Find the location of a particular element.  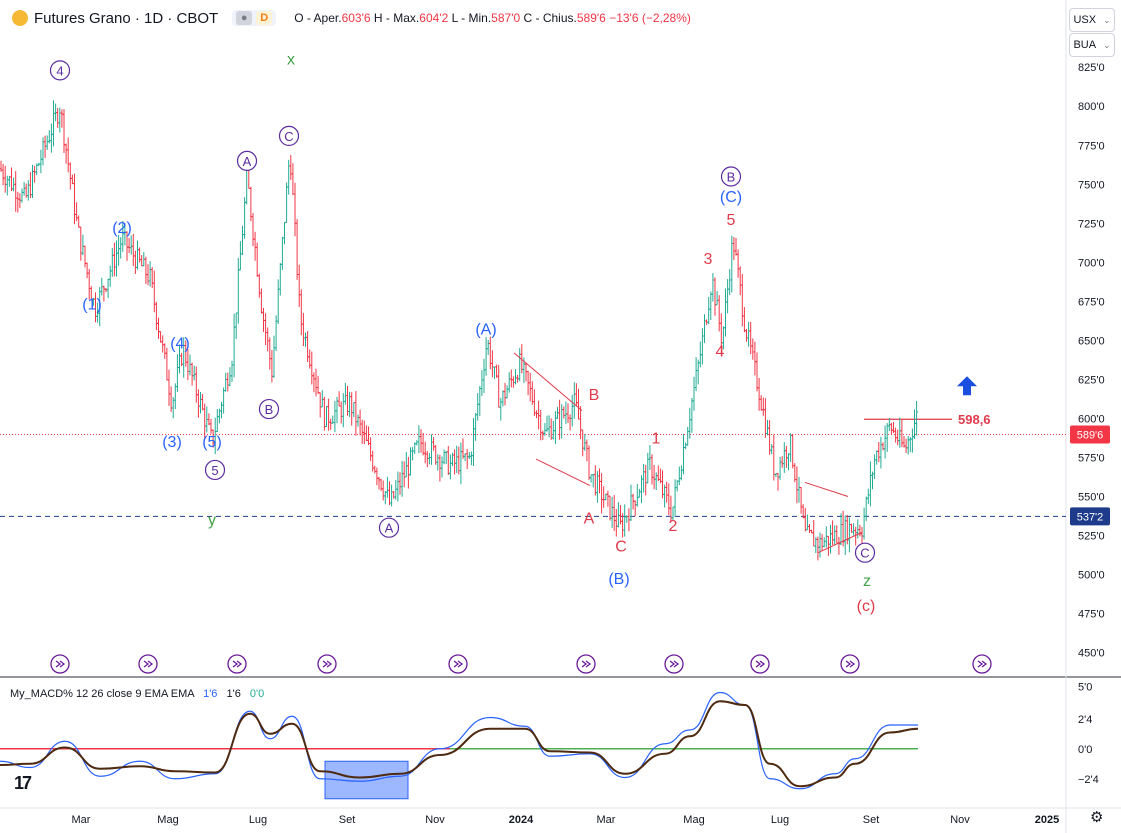

eye-icon: ● is located at coordinates (244, 18).